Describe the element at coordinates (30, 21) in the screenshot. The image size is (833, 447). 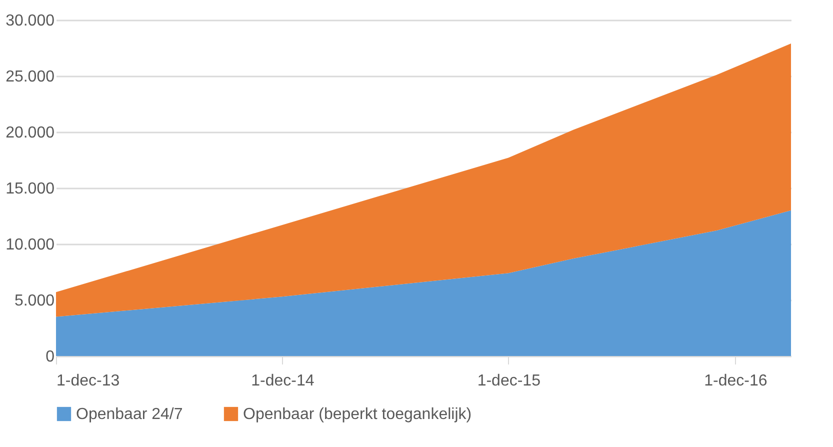
I see `y-tick-label: 30.000` at that location.